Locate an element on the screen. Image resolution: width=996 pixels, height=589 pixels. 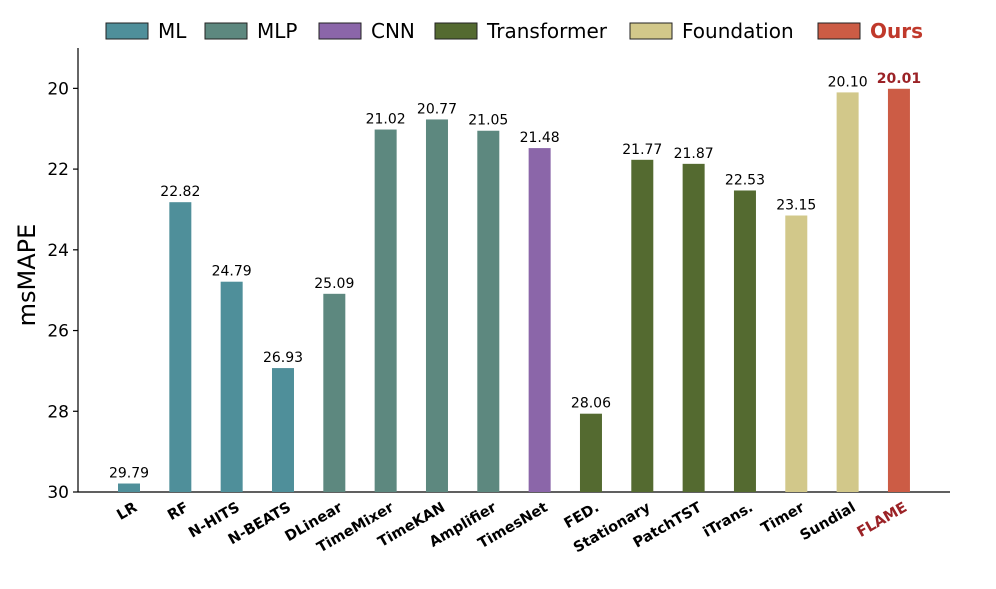
bar-lr is located at coordinates (129, 487).